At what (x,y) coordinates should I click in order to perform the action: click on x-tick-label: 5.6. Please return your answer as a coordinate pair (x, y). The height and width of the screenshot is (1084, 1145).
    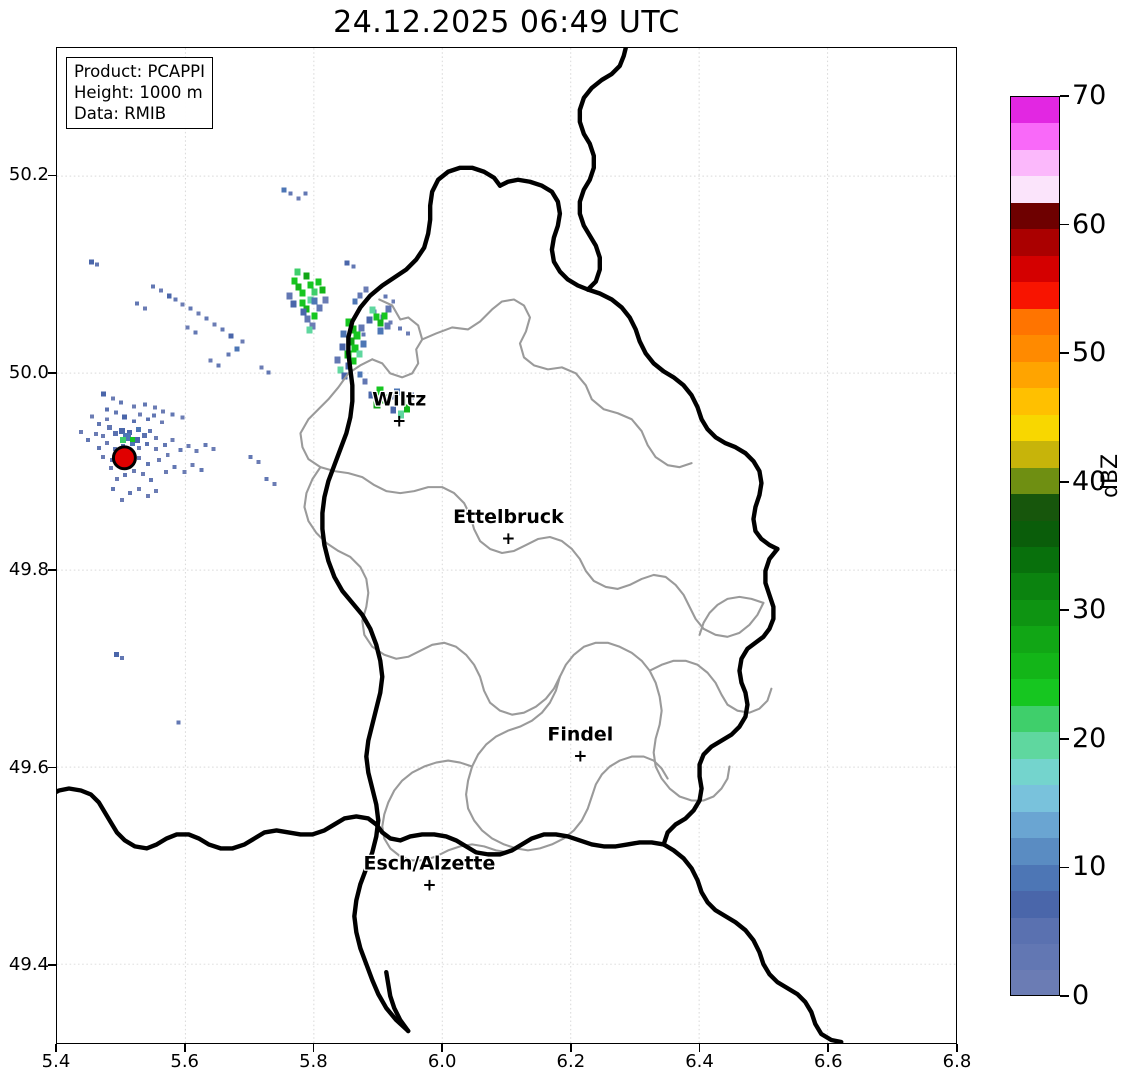
    Looking at the image, I should click on (185, 1061).